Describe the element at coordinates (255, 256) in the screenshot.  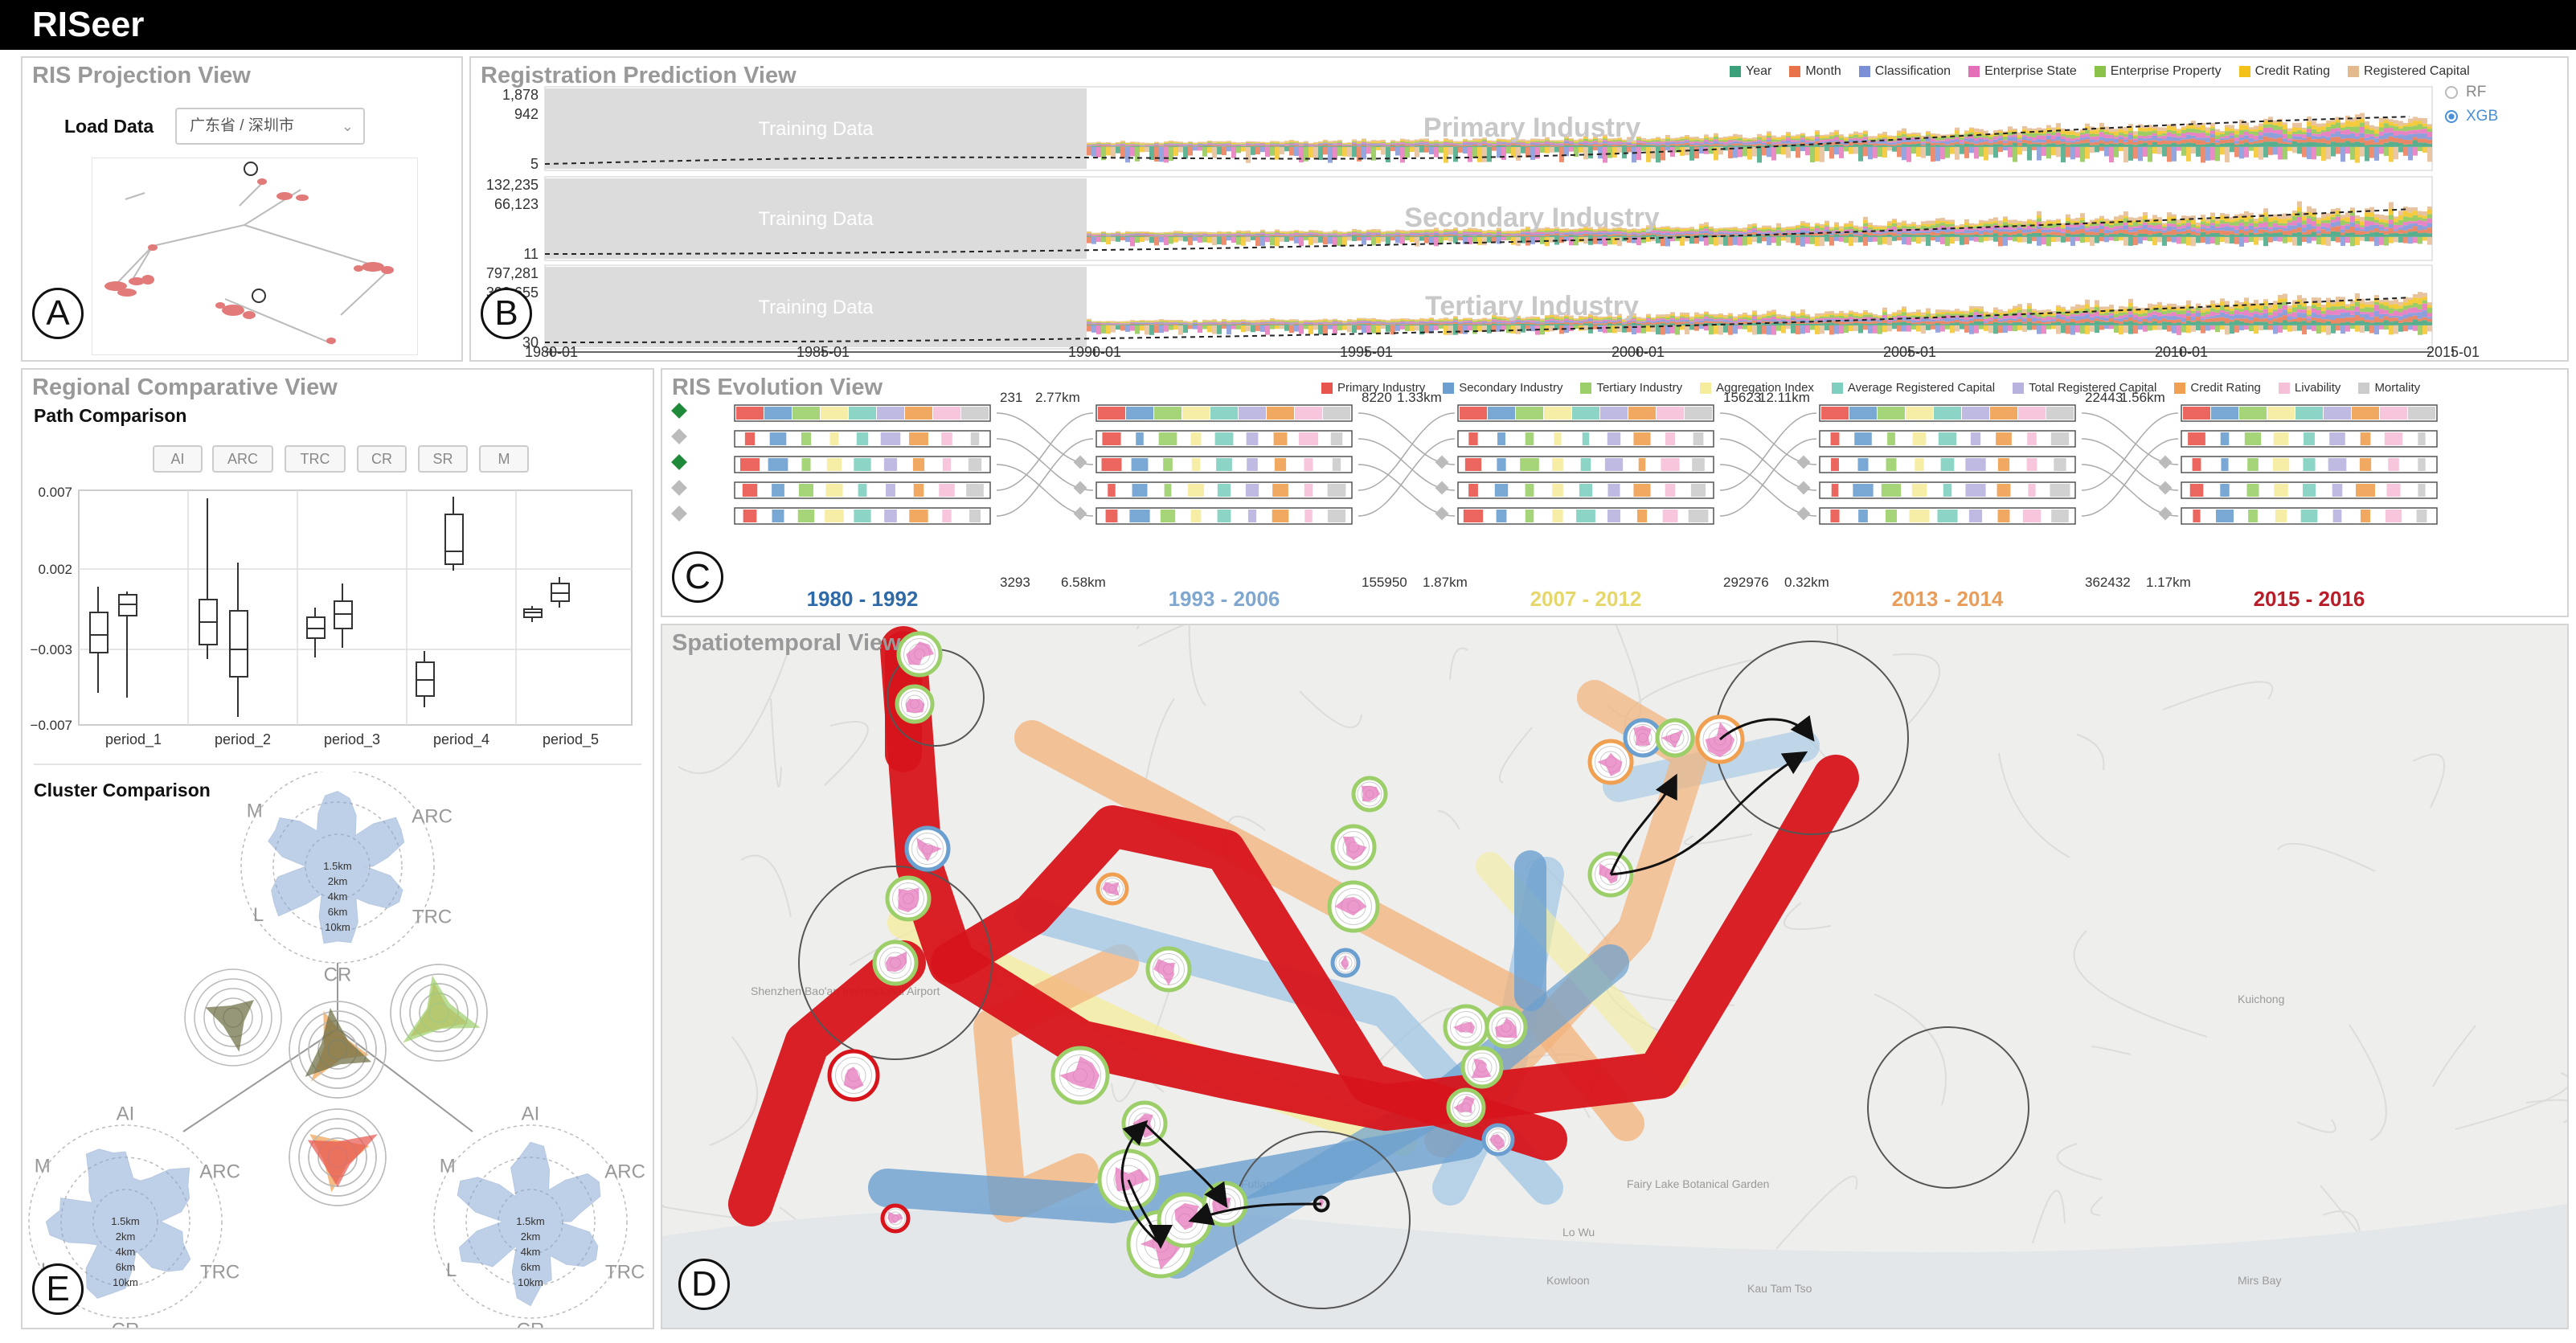
I see `projection-scatter` at that location.